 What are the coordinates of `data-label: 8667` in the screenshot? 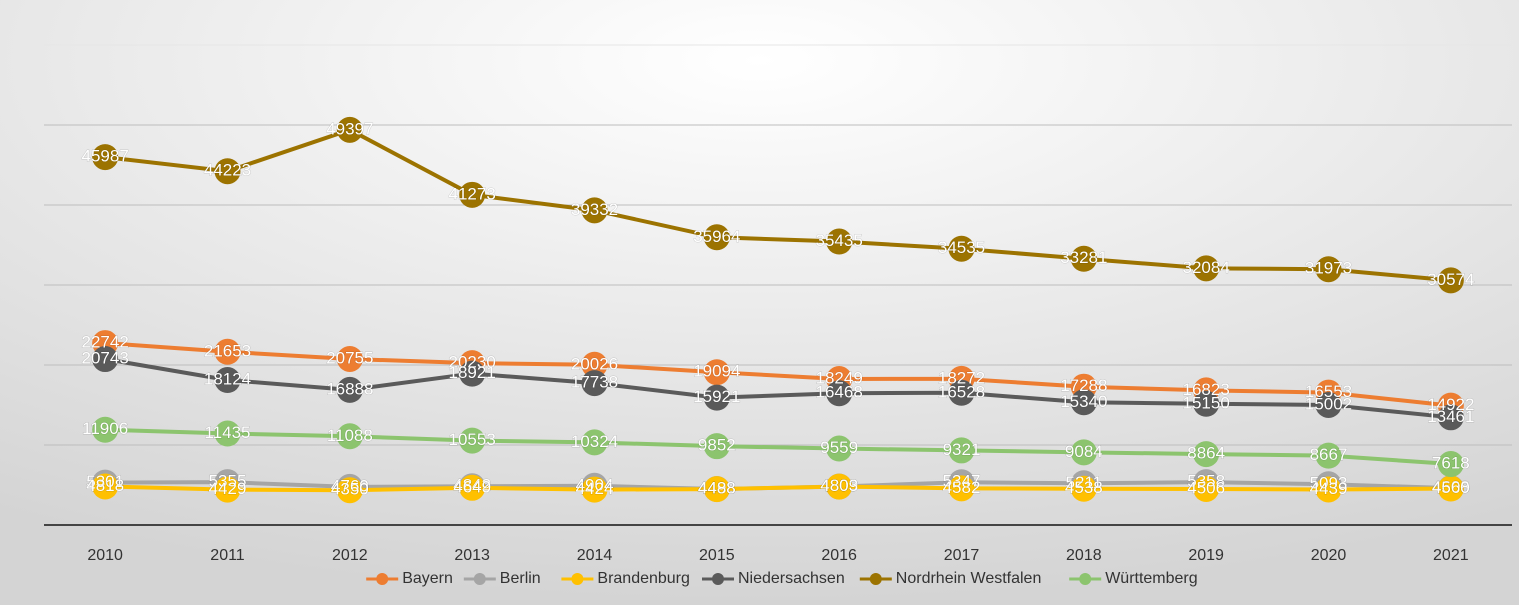 It's located at (1329, 454).